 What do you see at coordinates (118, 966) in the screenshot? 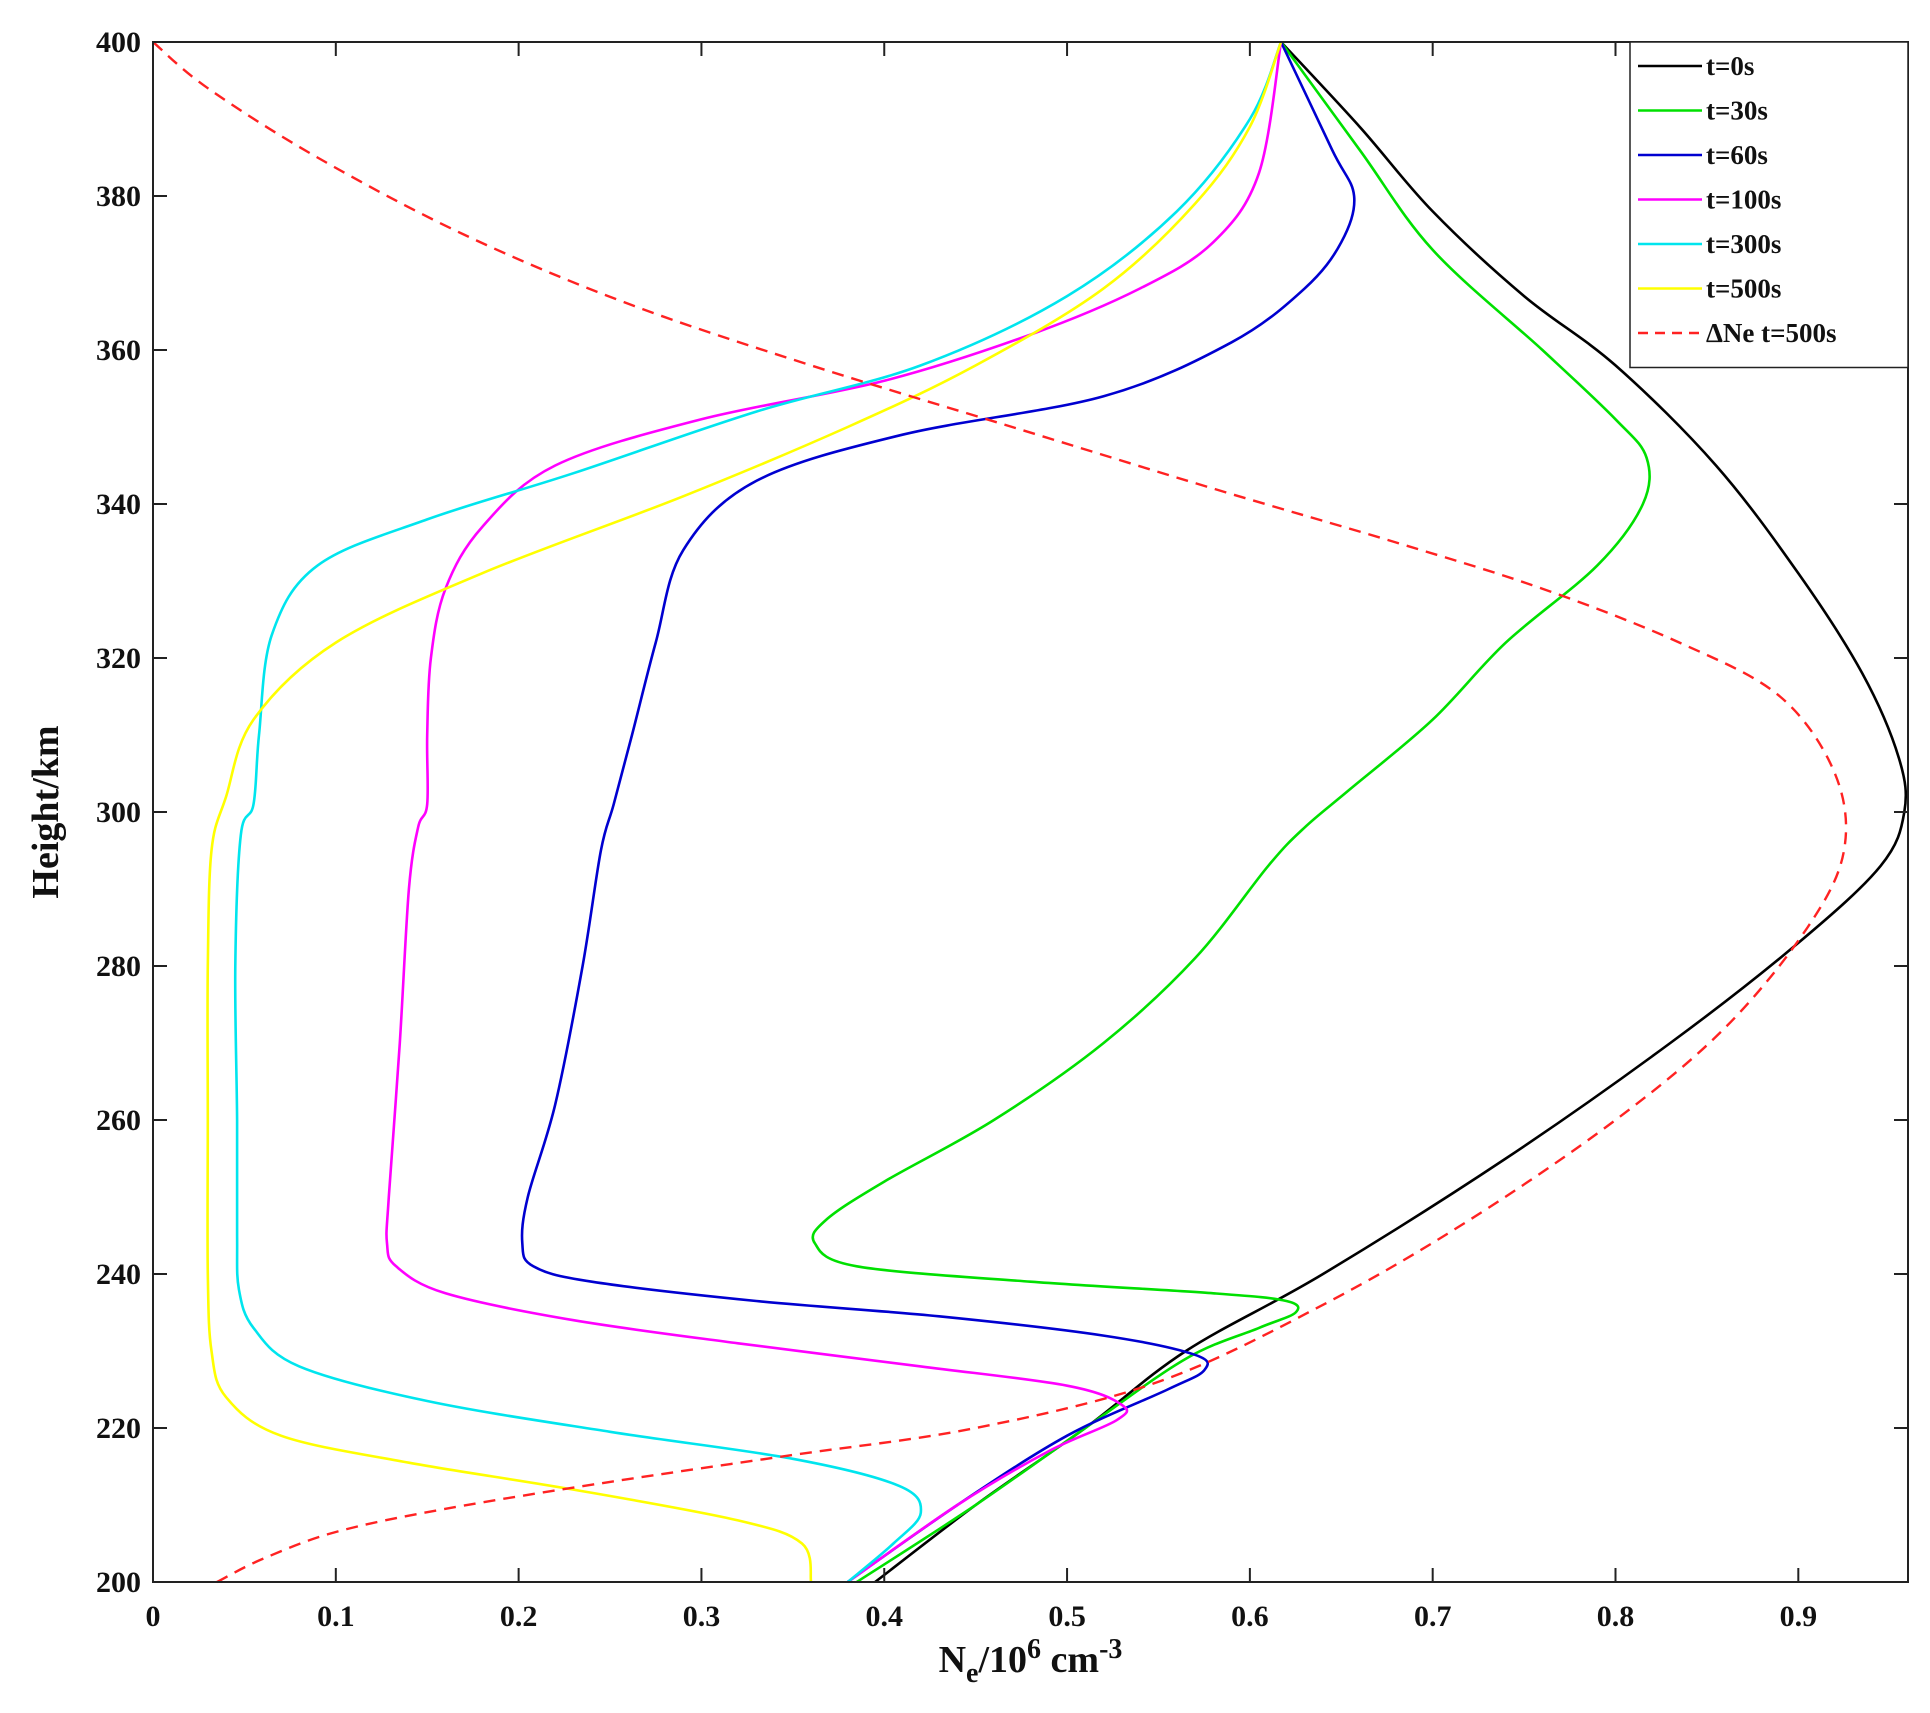
I see `y-tick-label: 280` at bounding box center [118, 966].